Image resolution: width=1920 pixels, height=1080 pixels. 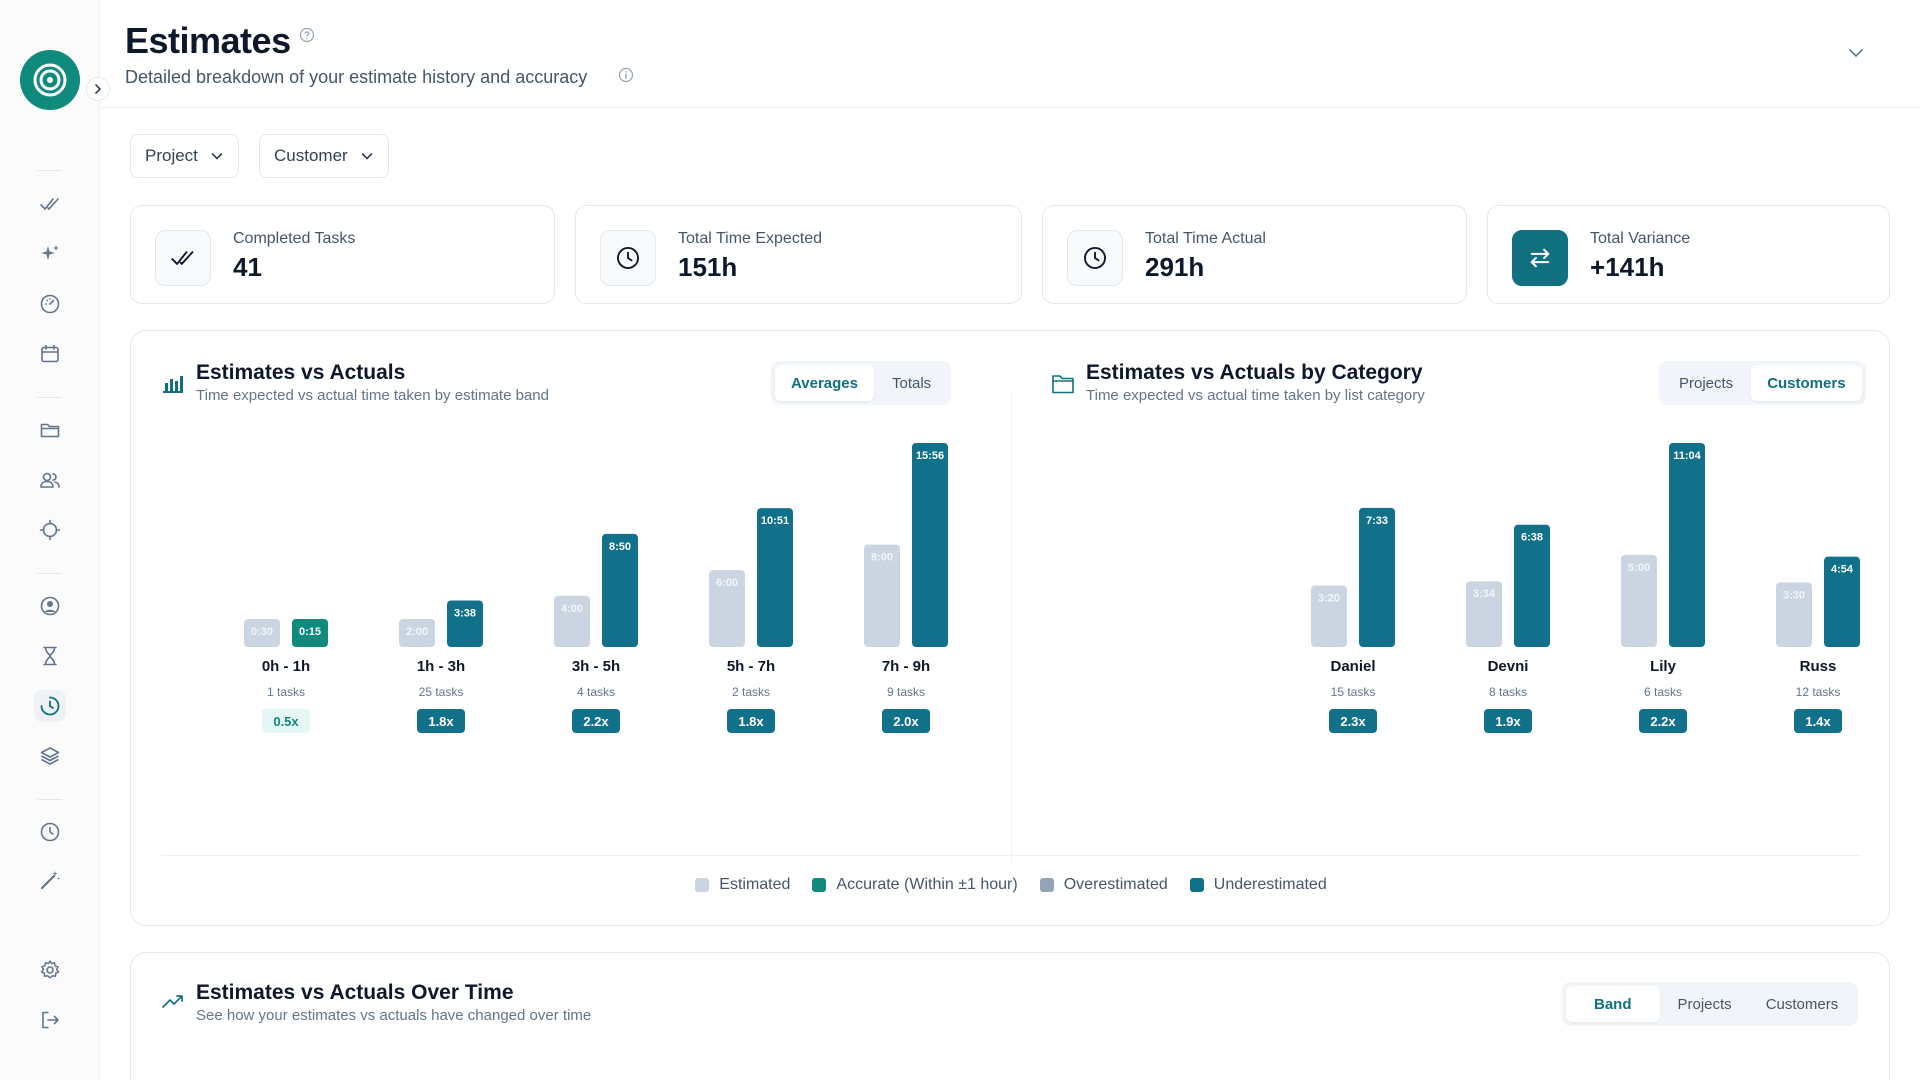 What do you see at coordinates (441, 666) in the screenshot?
I see `category-label: 1h - 3h` at bounding box center [441, 666].